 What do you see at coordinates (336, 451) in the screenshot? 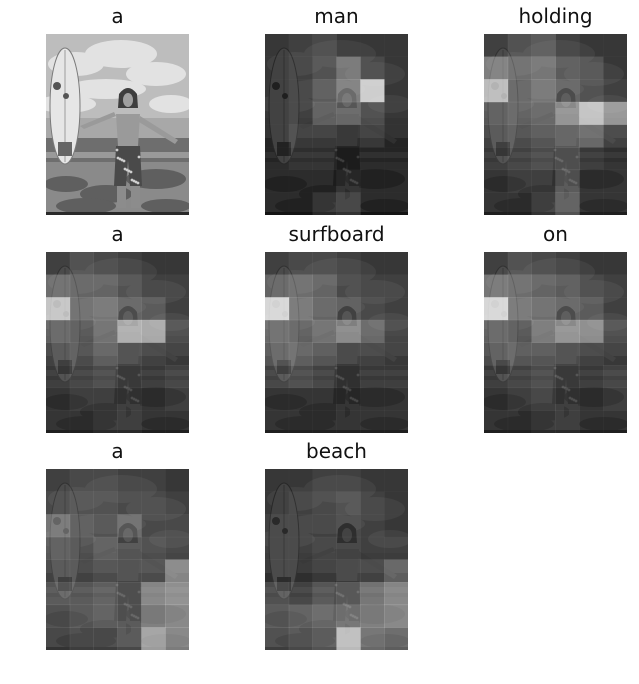
I see `panel-word: beach` at bounding box center [336, 451].